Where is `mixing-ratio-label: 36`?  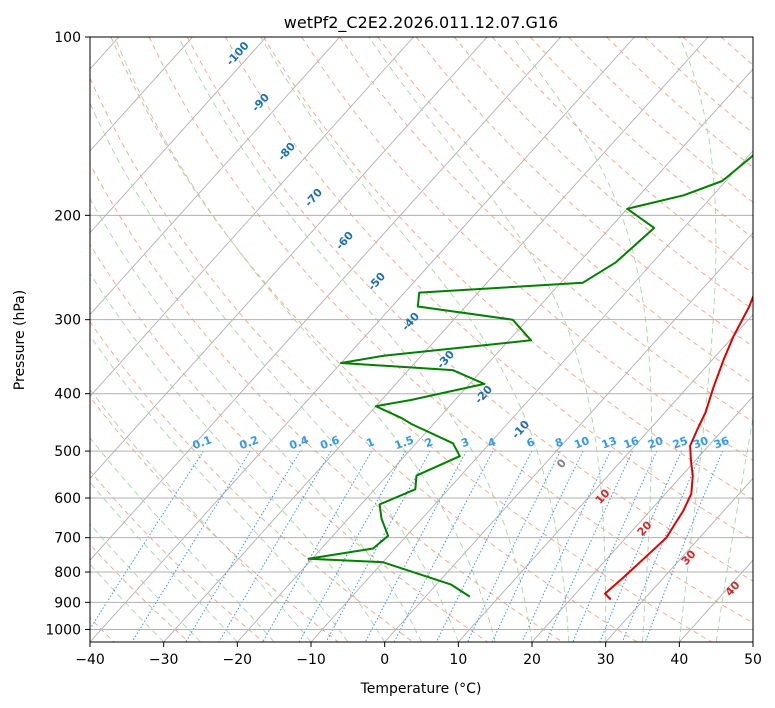
mixing-ratio-label: 36 is located at coordinates (721, 443).